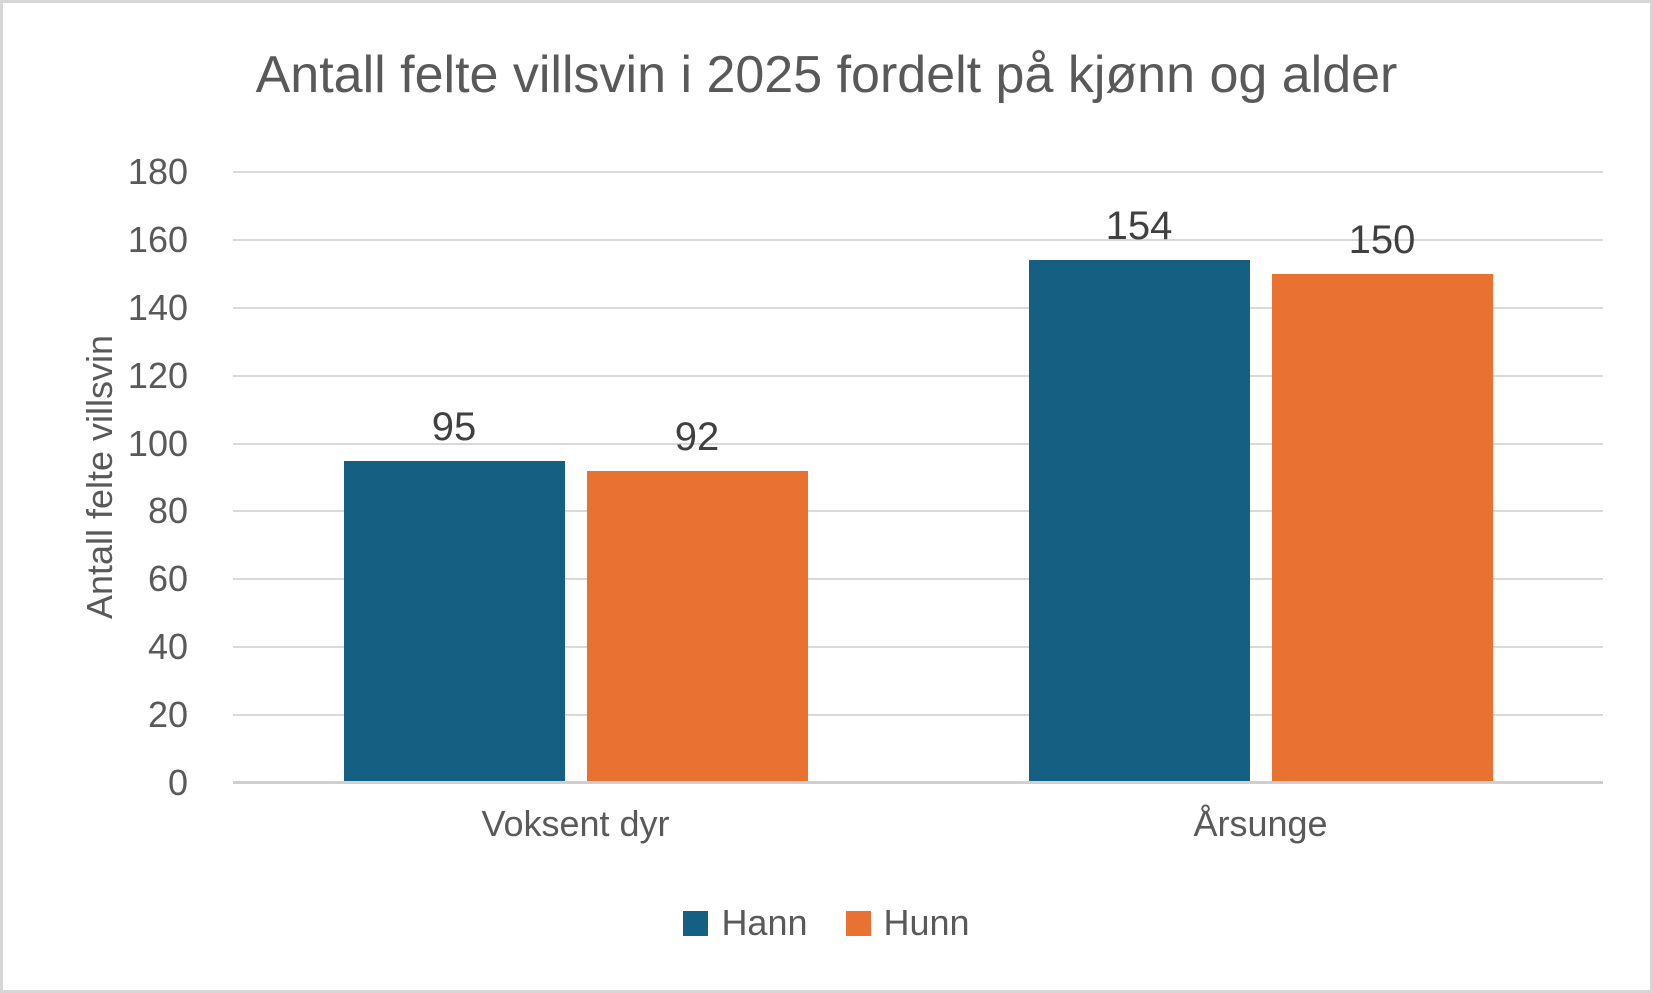 This screenshot has height=993, width=1653. Describe the element at coordinates (826, 923) in the screenshot. I see `legend: Hann Hunn` at that location.